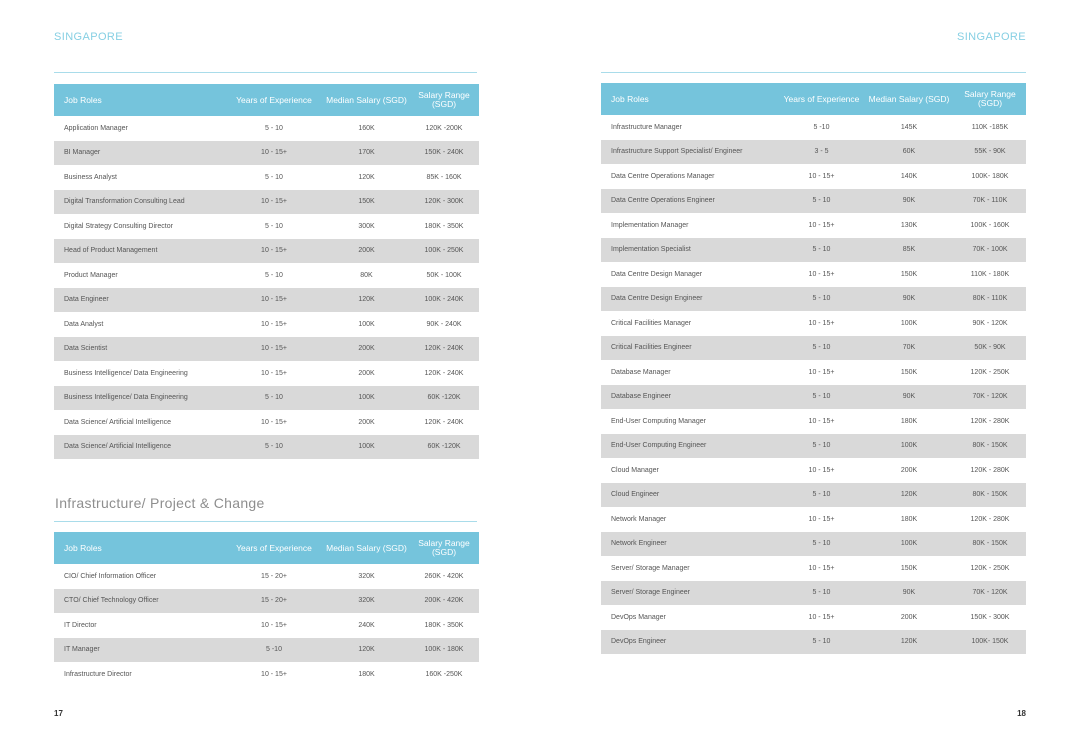 This screenshot has height=732, width=1080. Describe the element at coordinates (444, 601) in the screenshot. I see `salary-range-cell: 200K - 420K` at that location.